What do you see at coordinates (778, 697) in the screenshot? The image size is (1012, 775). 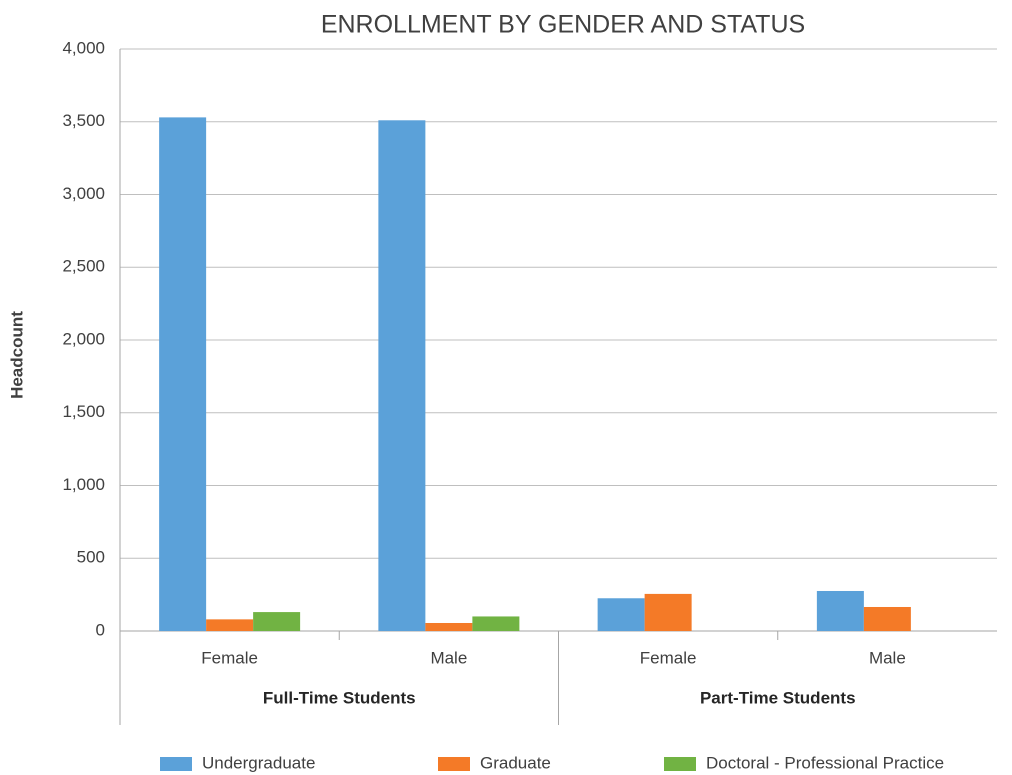 I see `group-label: Part-Time Students` at bounding box center [778, 697].